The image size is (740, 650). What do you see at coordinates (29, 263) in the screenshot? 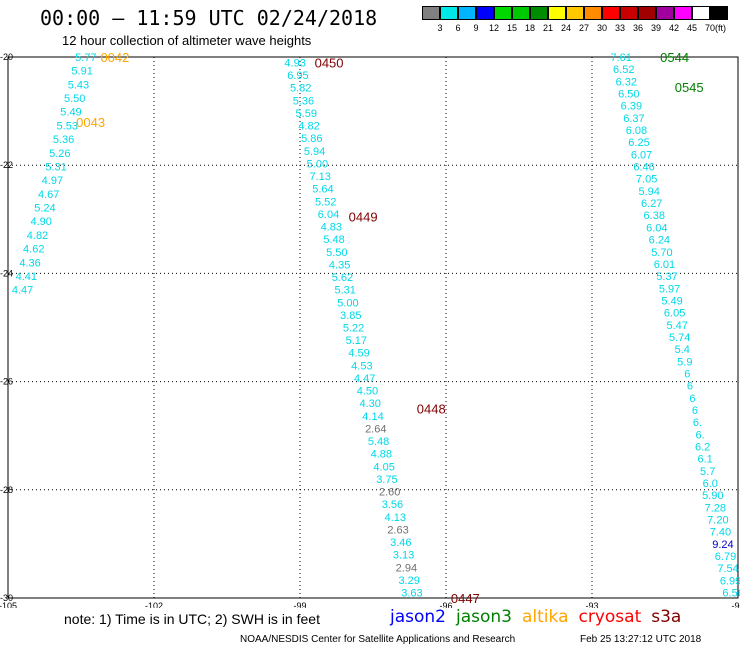
I see `swh-value: 4.36` at bounding box center [29, 263].